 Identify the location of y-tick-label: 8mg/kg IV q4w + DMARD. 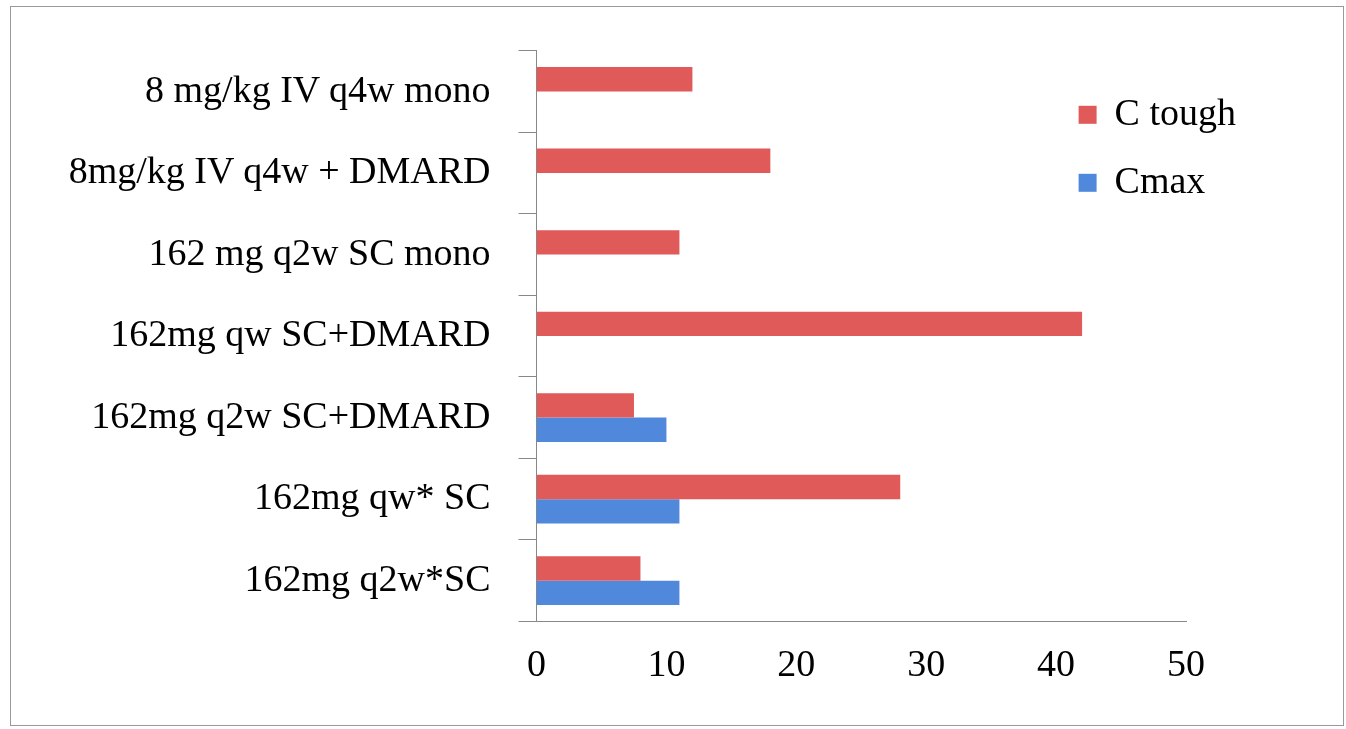
(279, 170).